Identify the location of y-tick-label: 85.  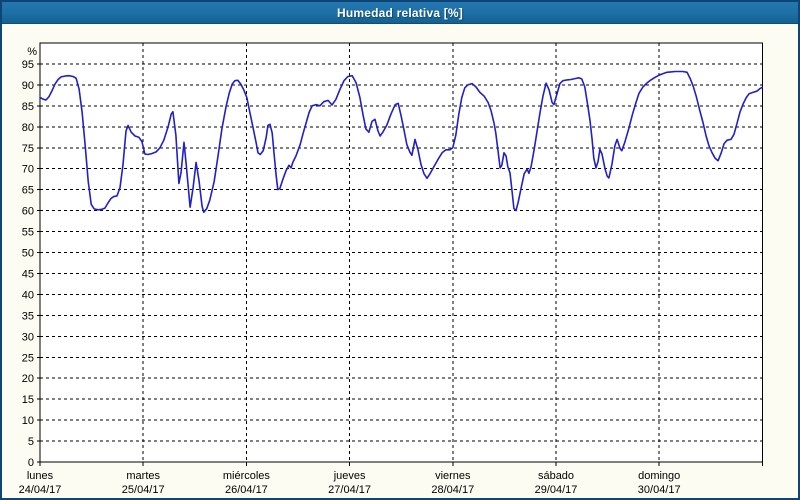
(28, 107).